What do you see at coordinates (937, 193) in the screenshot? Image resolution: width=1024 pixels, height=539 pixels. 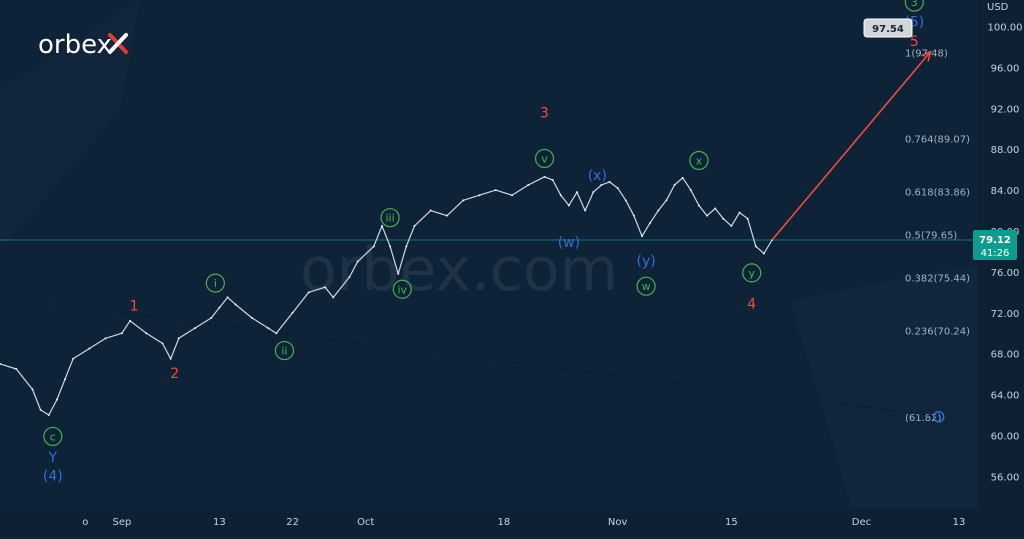 I see `fib-level-label: 0.618(83.86)` at bounding box center [937, 193].